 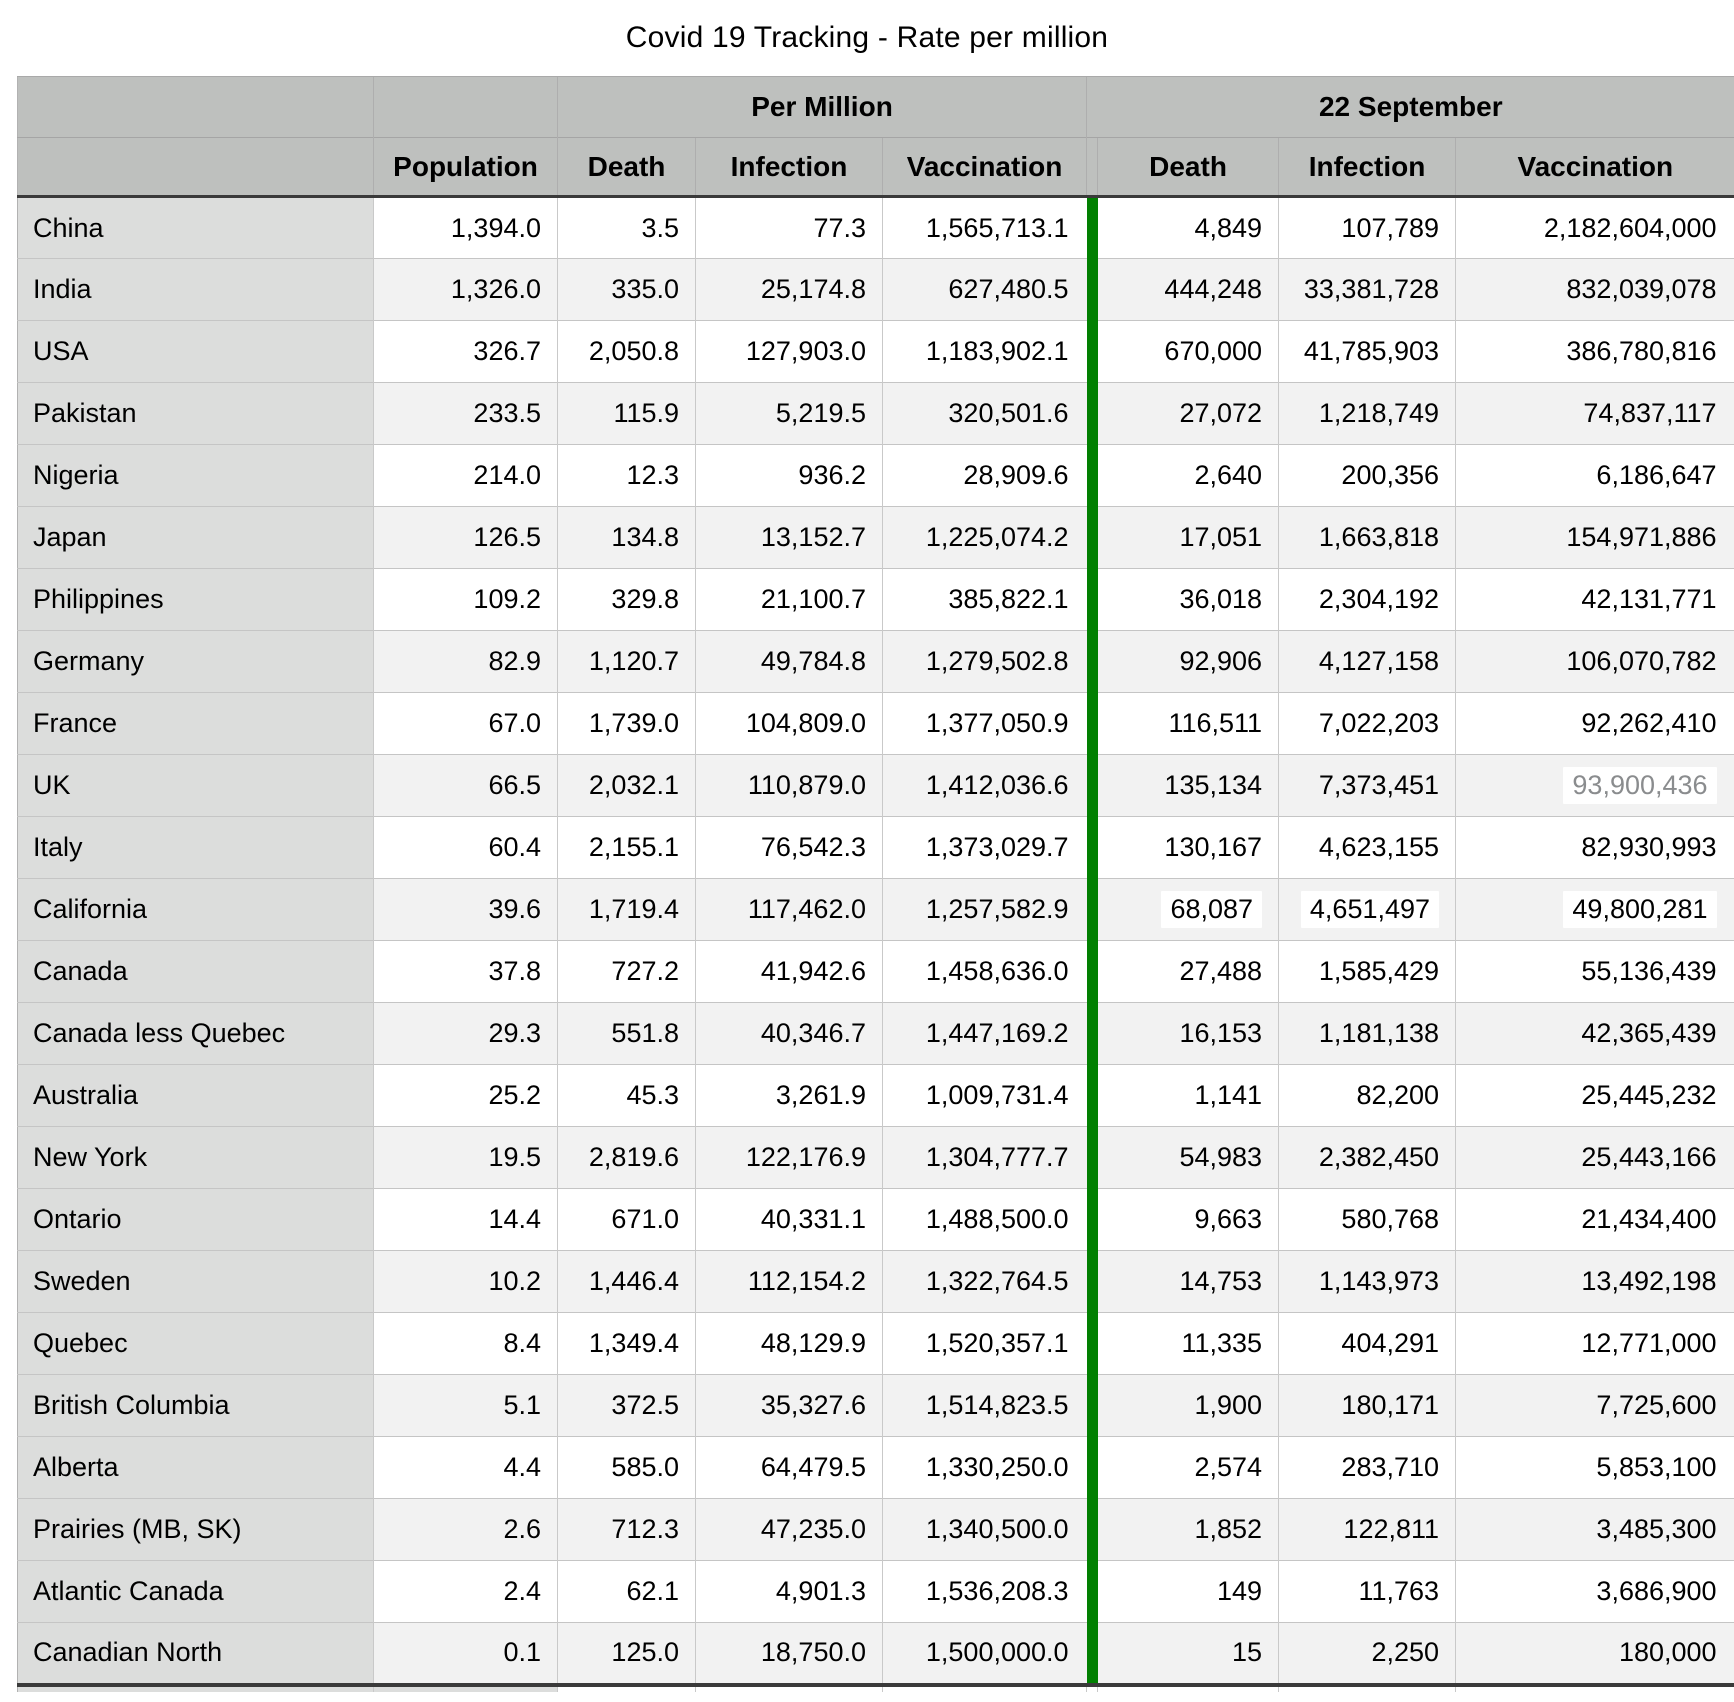 I want to click on cell-pm-infection: 117,462.0, so click(x=789, y=909).